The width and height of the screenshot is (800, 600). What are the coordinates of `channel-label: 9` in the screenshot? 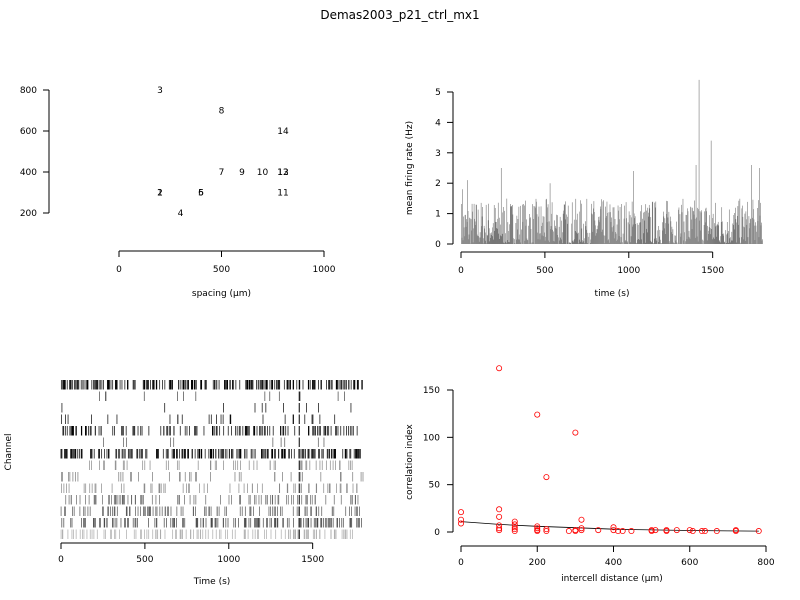 It's located at (242, 173).